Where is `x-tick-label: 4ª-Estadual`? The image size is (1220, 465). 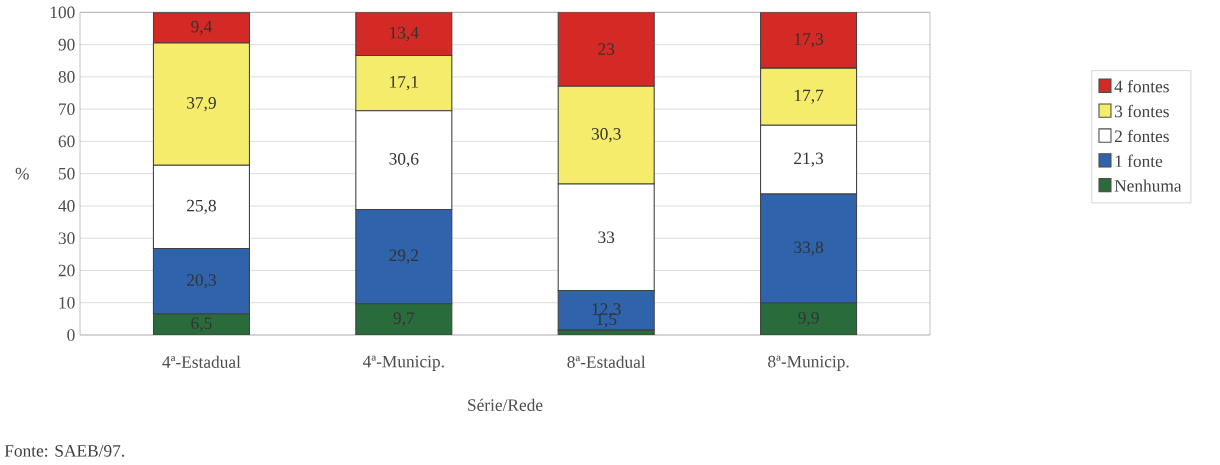
x-tick-label: 4ª-Estadual is located at coordinates (201, 361).